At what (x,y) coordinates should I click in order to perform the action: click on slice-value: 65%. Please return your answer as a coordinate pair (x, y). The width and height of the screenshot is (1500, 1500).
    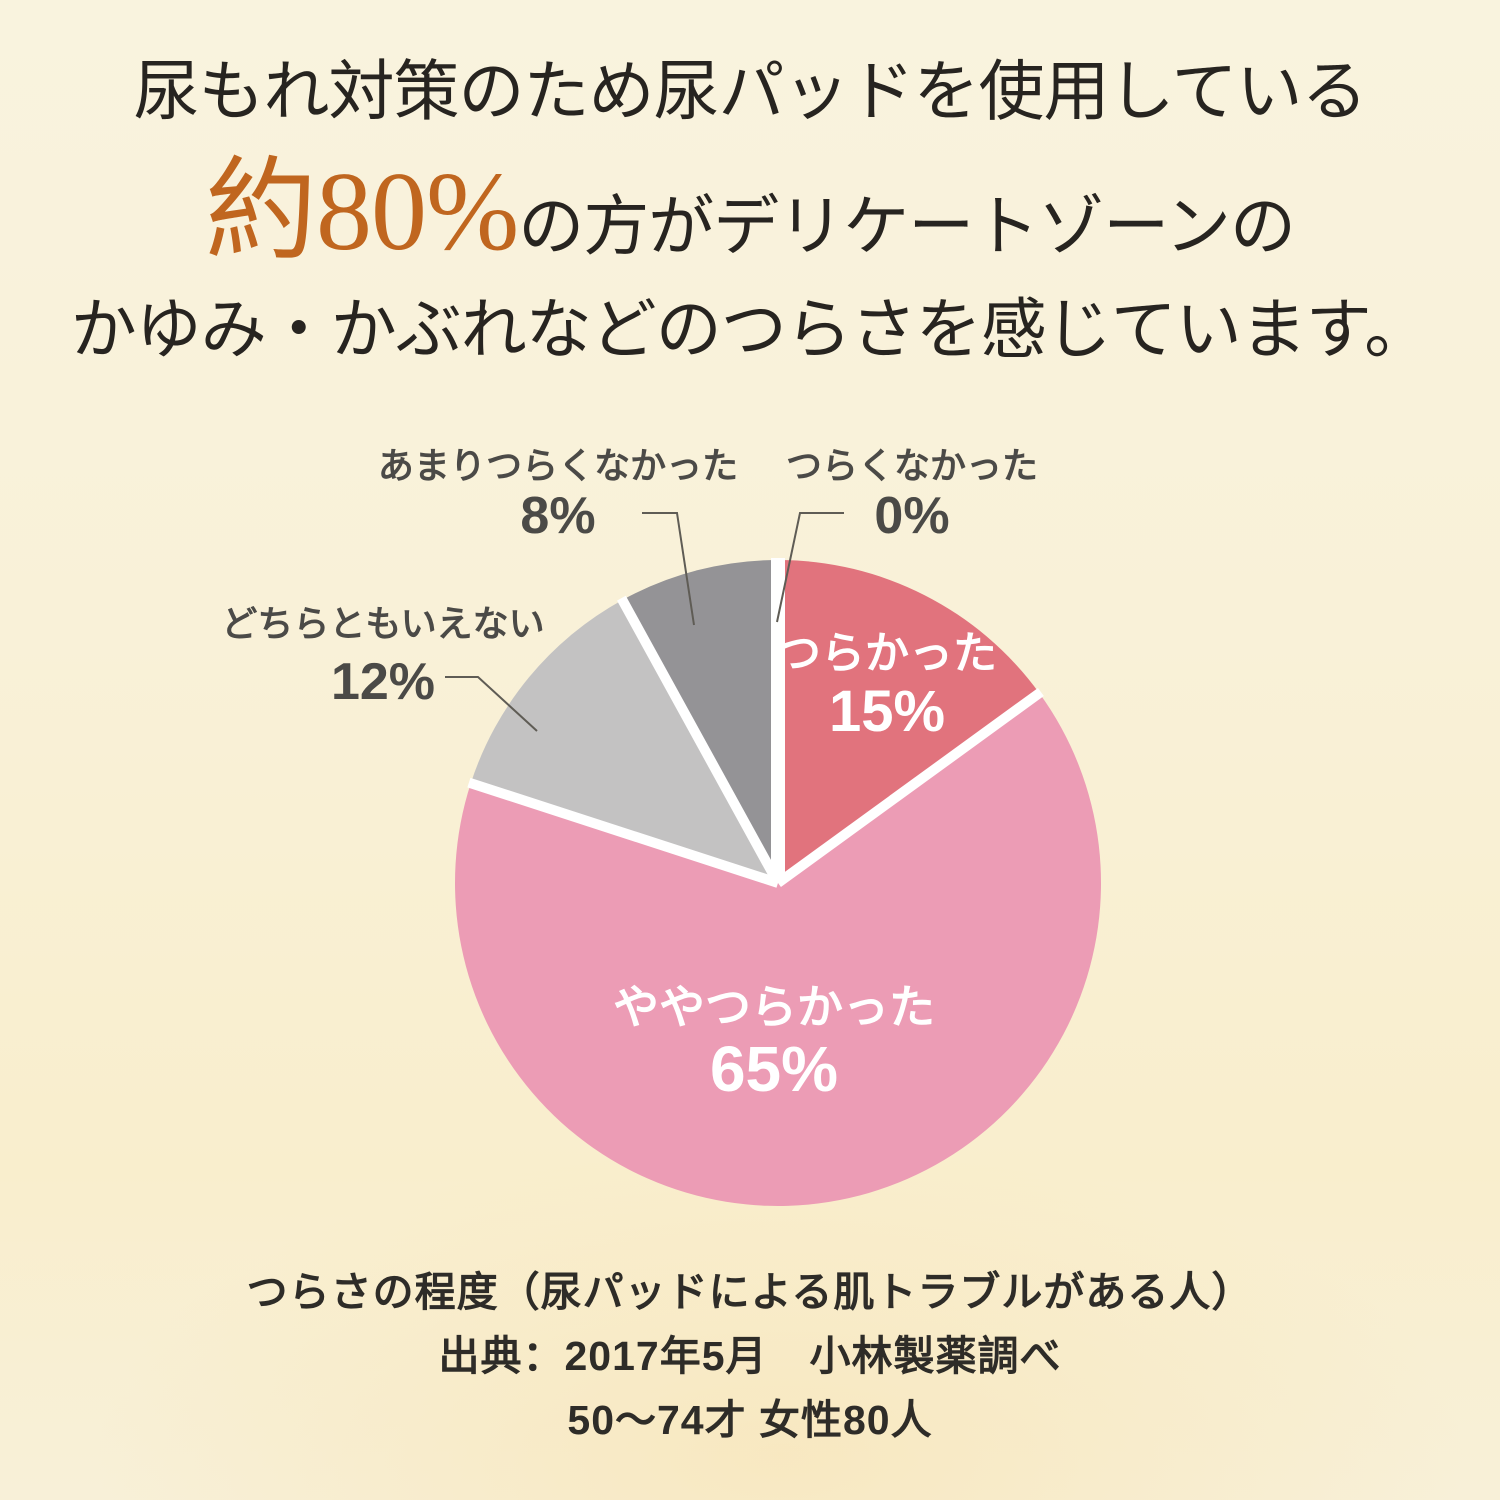
    Looking at the image, I should click on (774, 1069).